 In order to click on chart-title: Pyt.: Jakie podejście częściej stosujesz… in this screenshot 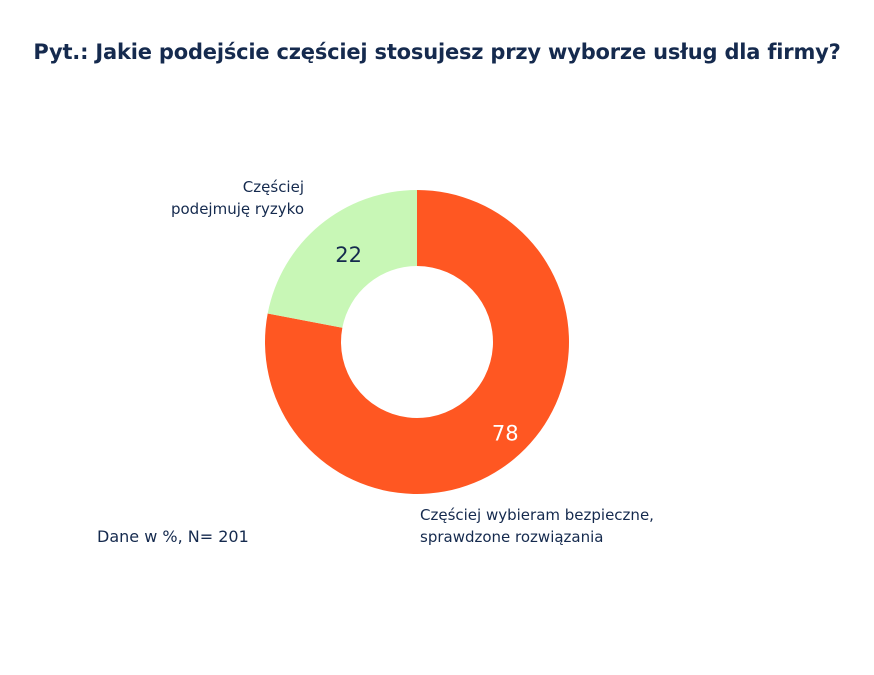, I will do `click(437, 52)`.